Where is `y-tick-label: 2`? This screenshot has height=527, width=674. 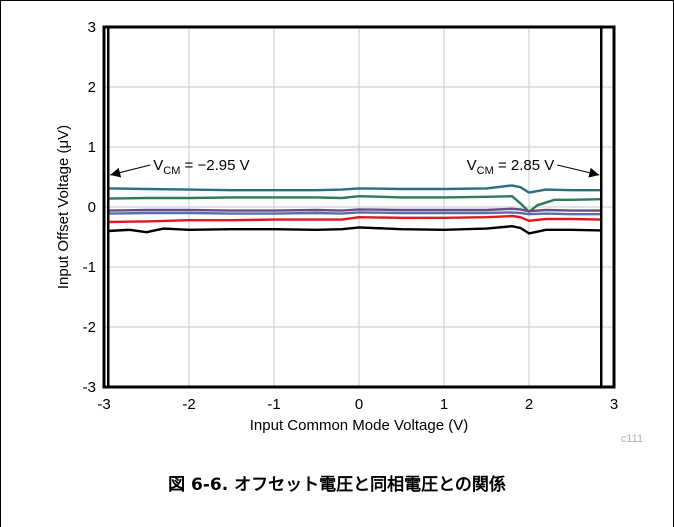 y-tick-label: 2 is located at coordinates (92, 87).